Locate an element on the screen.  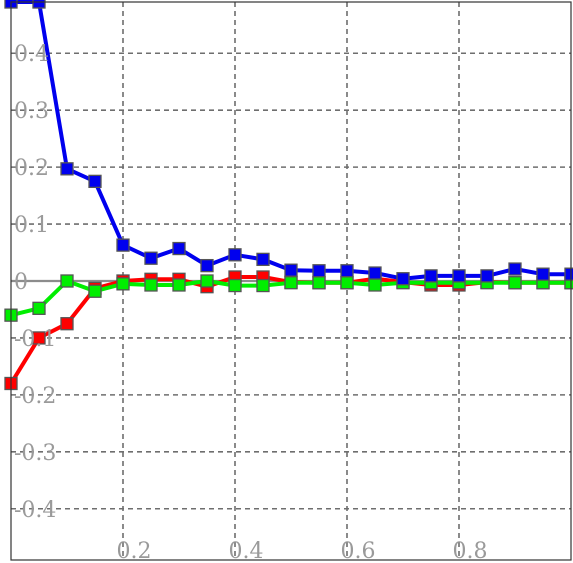
y-tick-label-4: 0 is located at coordinates (21, 282).